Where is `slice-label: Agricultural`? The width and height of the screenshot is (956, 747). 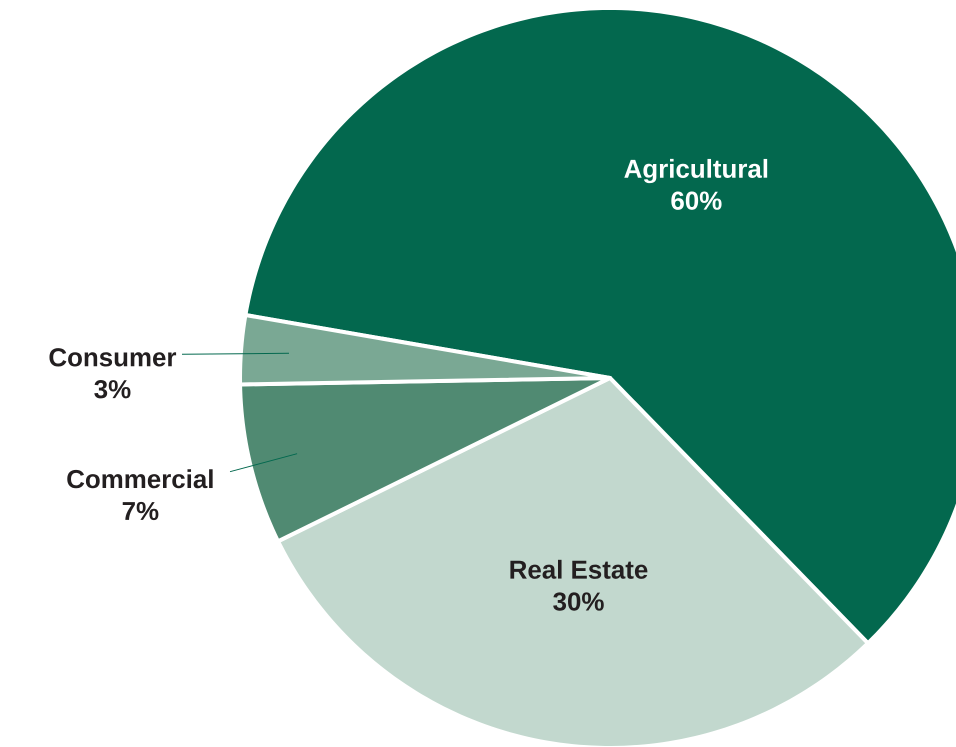 slice-label: Agricultural is located at coordinates (696, 171).